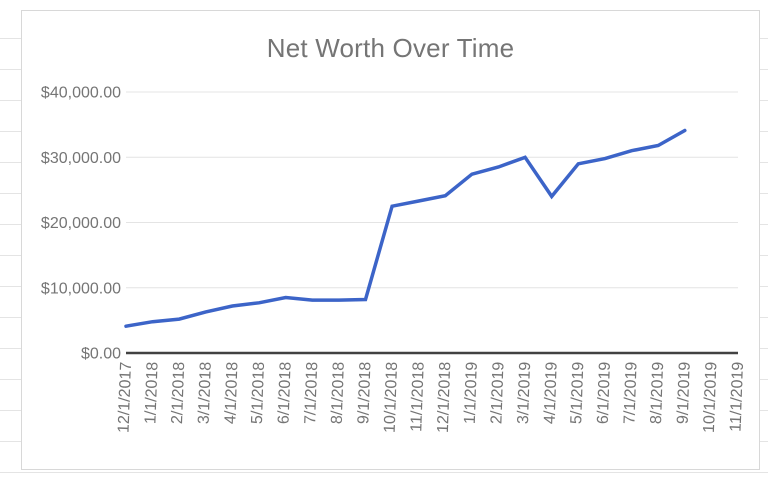  What do you see at coordinates (737, 396) in the screenshot?
I see `x-axis-tick-label: 11/1/2019` at bounding box center [737, 396].